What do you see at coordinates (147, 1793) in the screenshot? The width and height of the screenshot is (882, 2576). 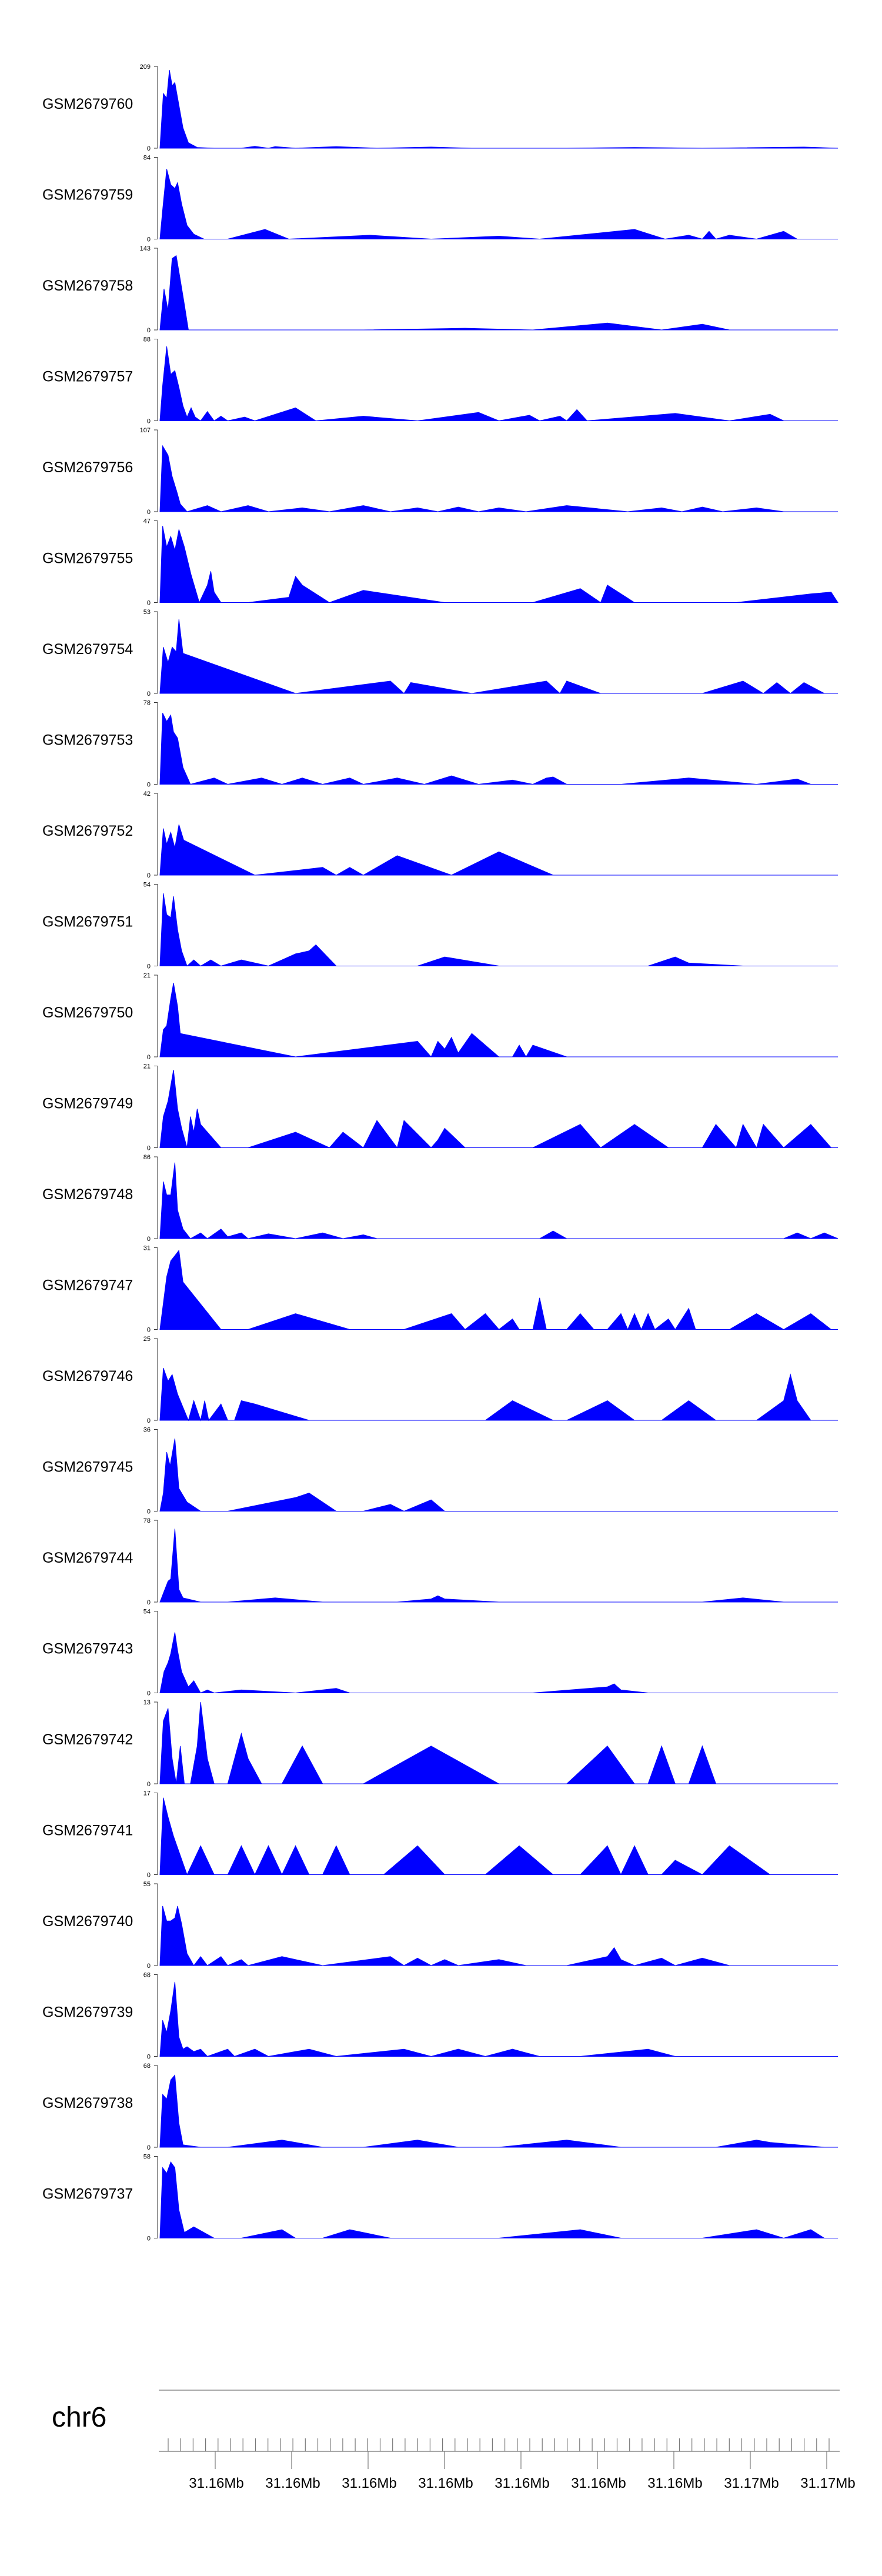 I see `y-max-label: 17` at bounding box center [147, 1793].